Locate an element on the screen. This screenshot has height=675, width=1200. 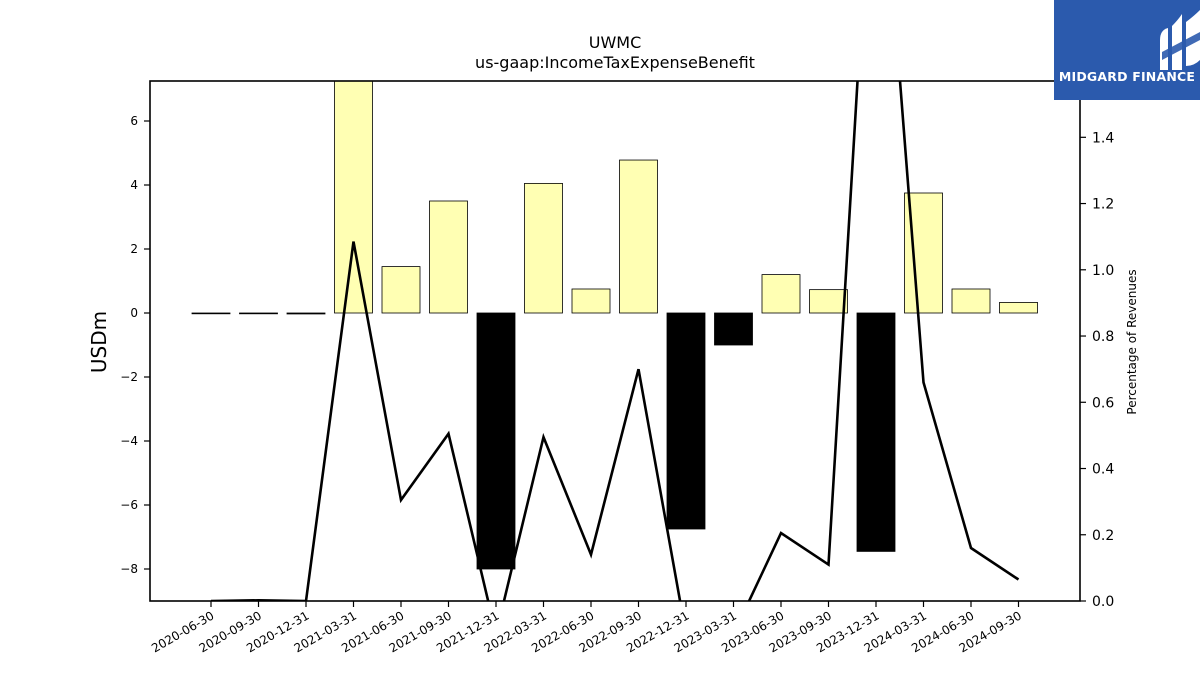
y2-tick-label: 1.4 is located at coordinates (1103, 138).